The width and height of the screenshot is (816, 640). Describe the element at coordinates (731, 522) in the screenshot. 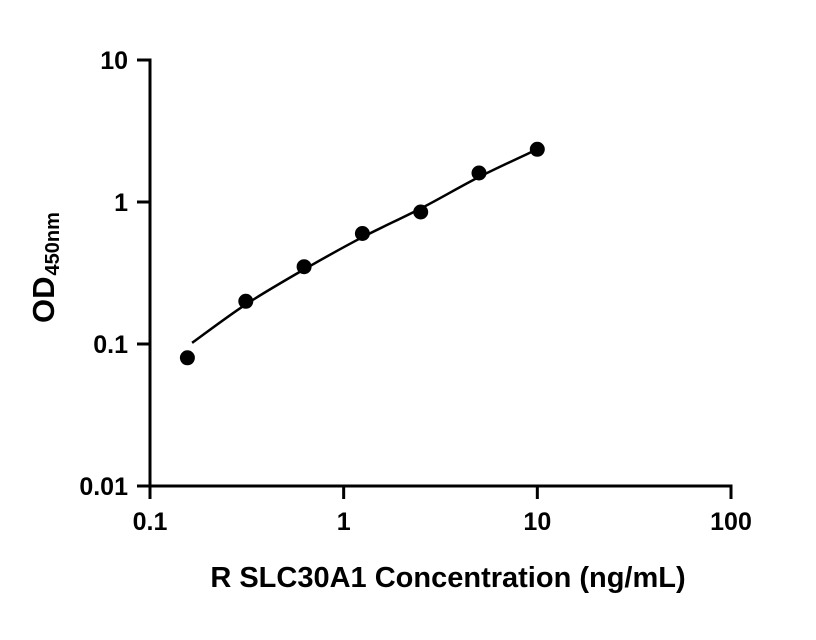

I see `x-tick-label: 100` at that location.